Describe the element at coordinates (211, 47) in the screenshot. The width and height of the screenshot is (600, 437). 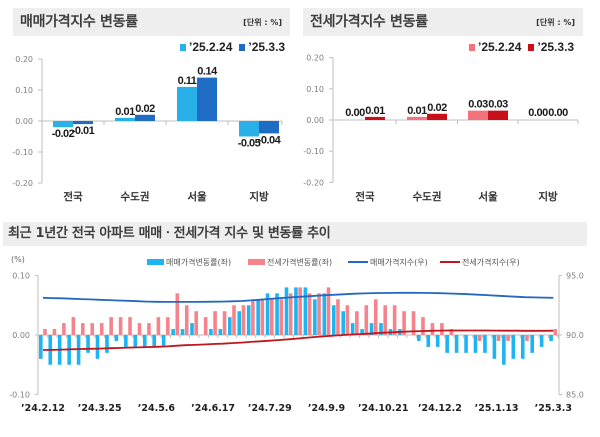
I see `legend-label: ’25.2.24` at that location.